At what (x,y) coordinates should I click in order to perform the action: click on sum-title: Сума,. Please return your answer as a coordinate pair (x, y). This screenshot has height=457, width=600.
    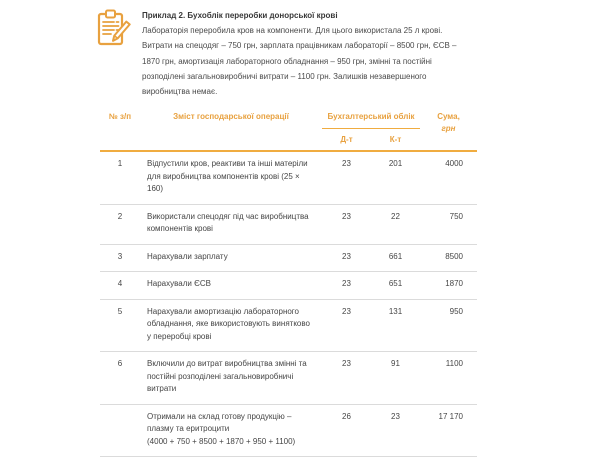
    Looking at the image, I should click on (448, 116).